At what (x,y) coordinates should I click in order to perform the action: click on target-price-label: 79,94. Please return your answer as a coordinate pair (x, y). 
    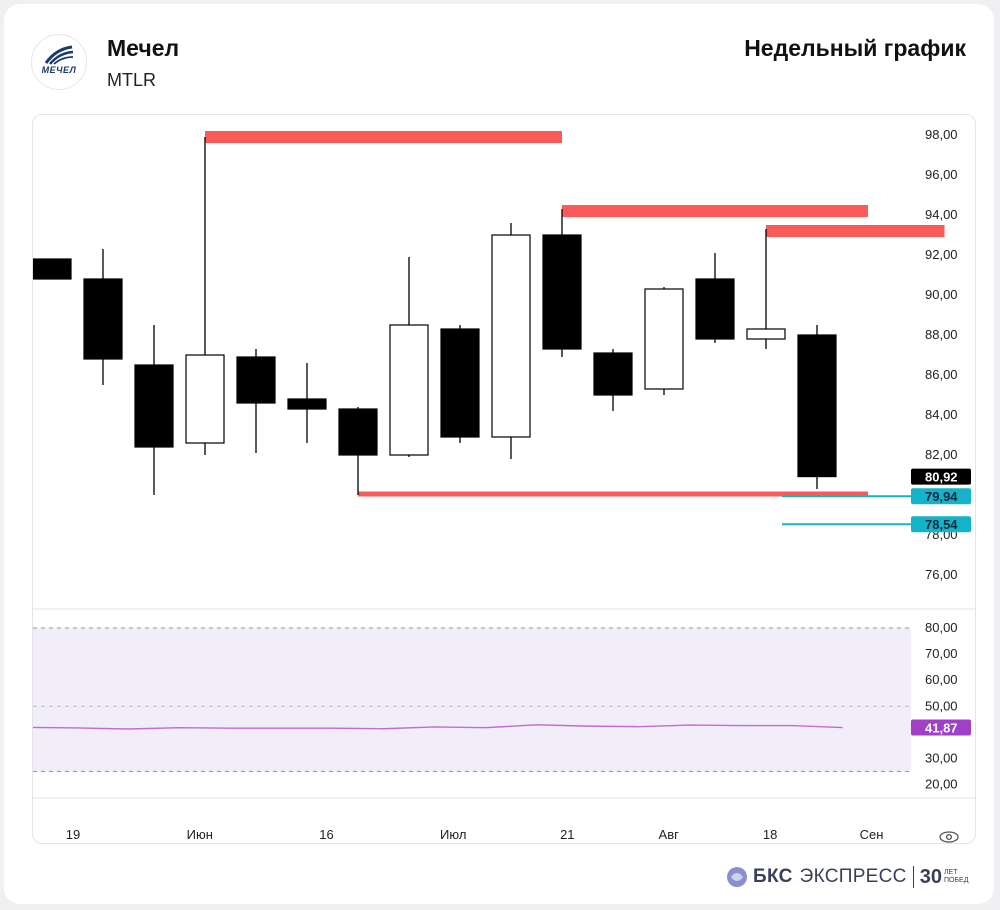
    Looking at the image, I should click on (941, 496).